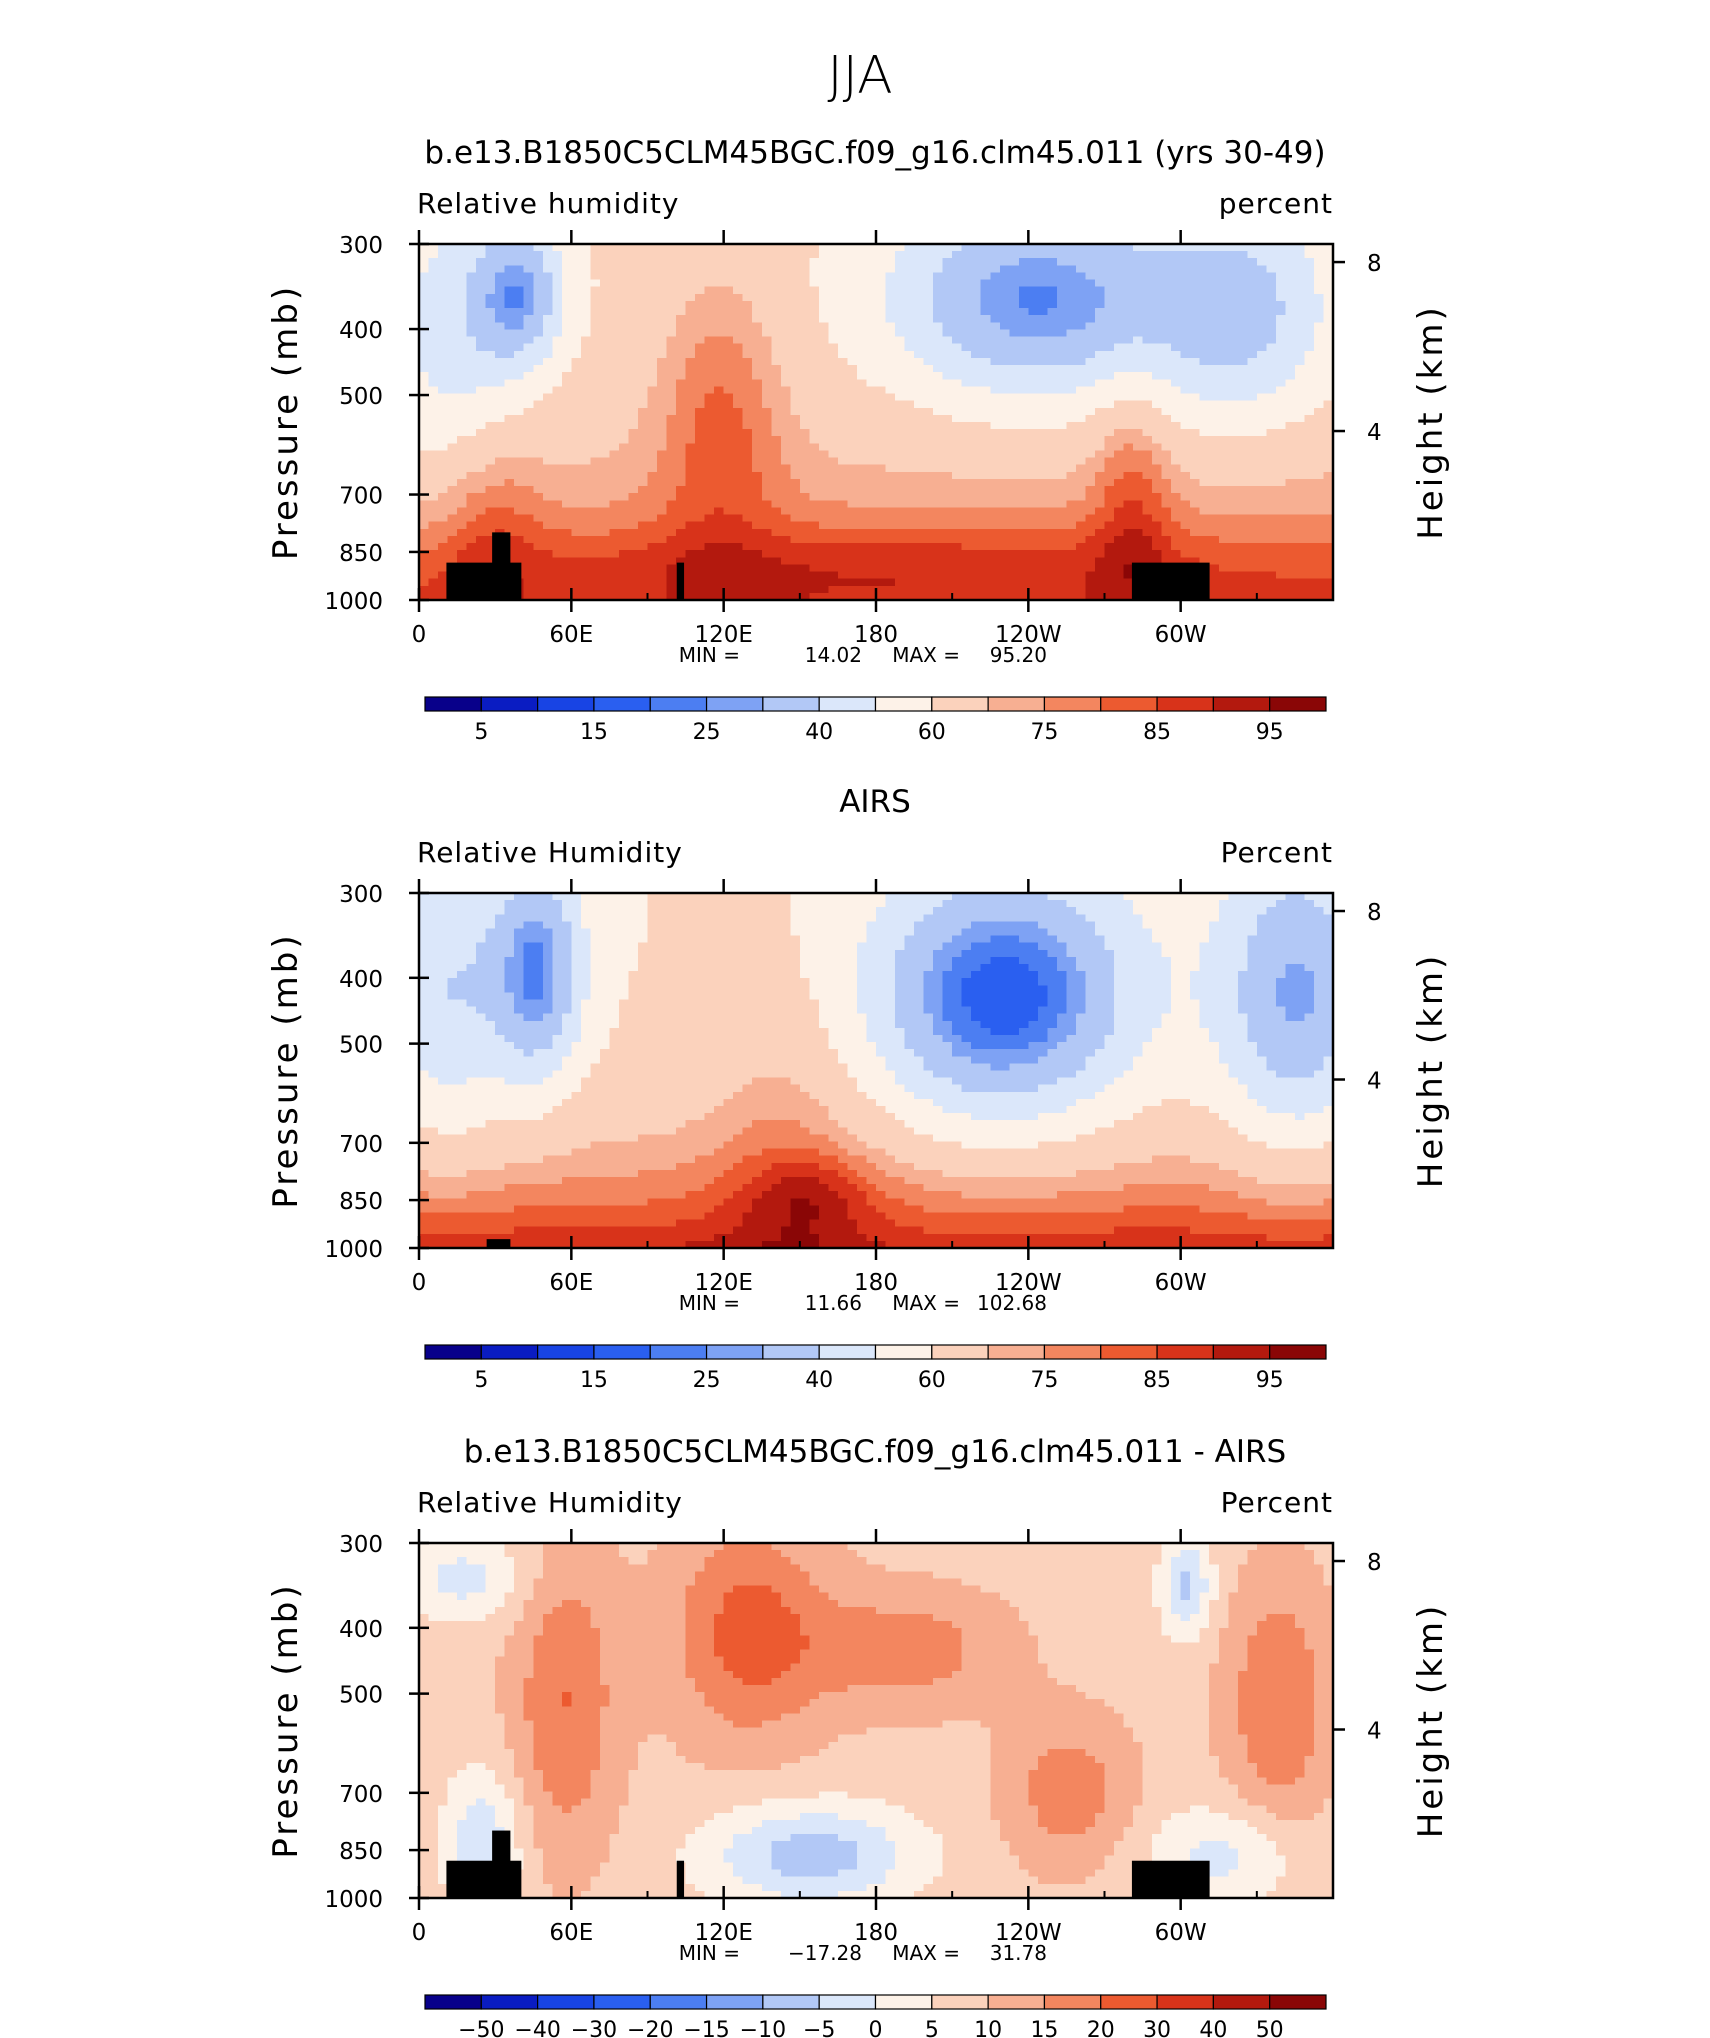 The image size is (1710, 2038). What do you see at coordinates (622, 704) in the screenshot?
I see `colorbar-swatch` at bounding box center [622, 704].